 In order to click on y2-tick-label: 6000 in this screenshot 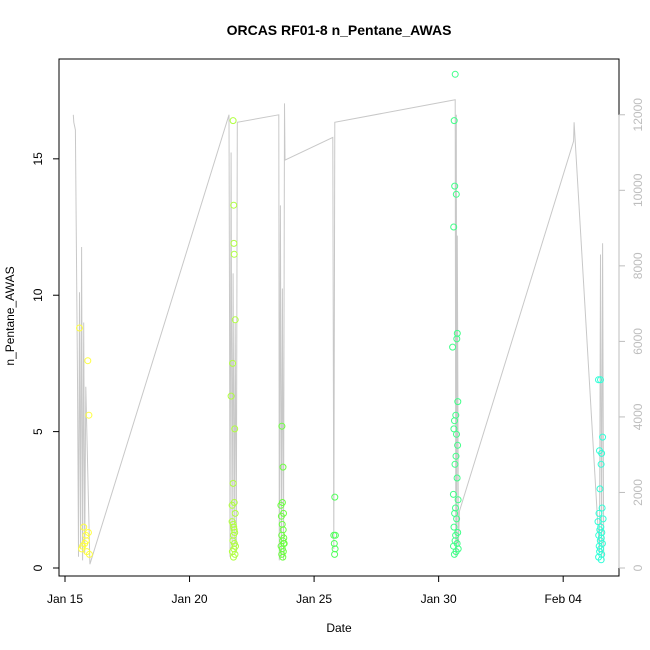, I will do `click(638, 341)`.